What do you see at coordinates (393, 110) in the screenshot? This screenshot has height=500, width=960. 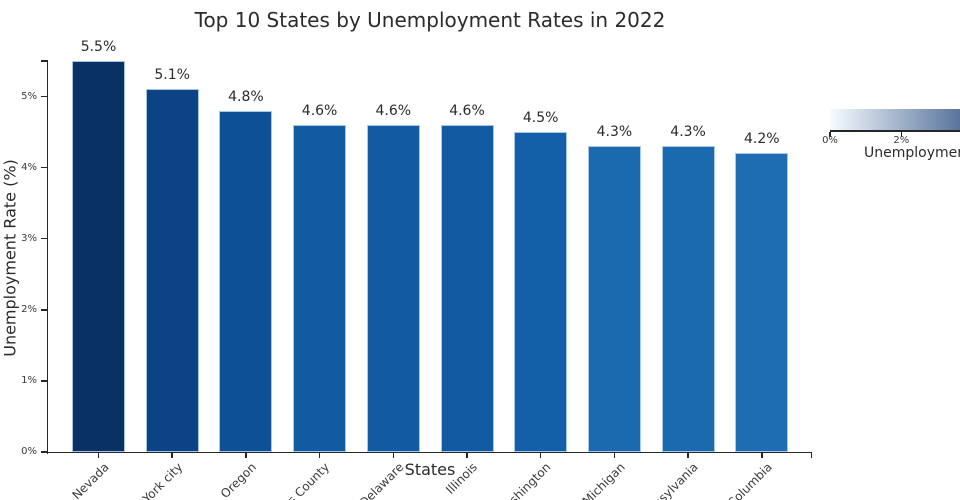 I see `bar-value-label-delaware: 4.6%` at bounding box center [393, 110].